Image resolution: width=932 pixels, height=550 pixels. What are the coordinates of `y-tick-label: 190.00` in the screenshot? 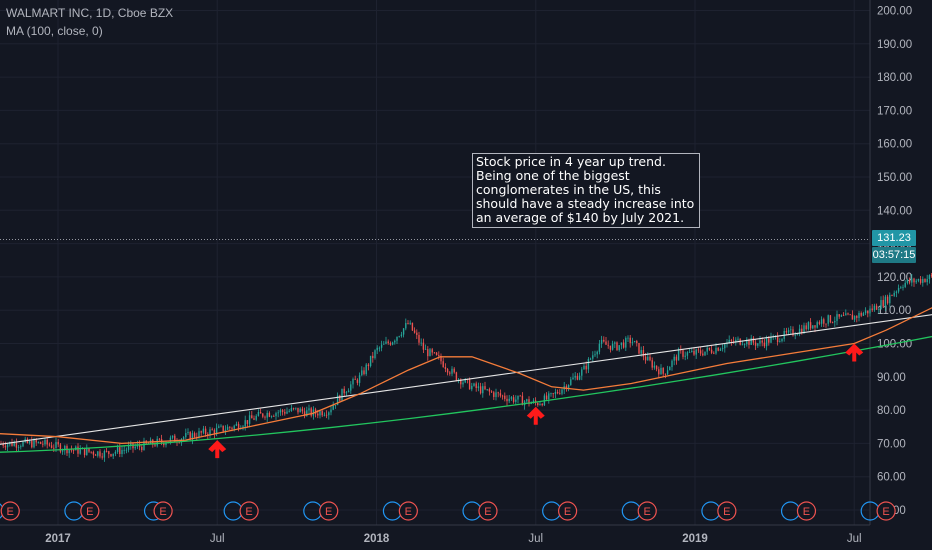 It's located at (894, 45).